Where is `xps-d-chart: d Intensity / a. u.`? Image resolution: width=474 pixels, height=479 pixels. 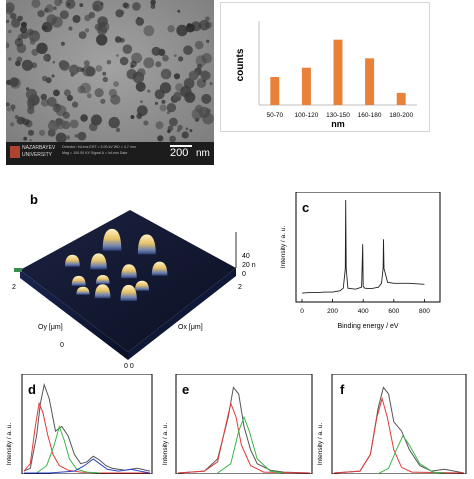
xps-d-chart: d Intensity / a. u. is located at coordinates (79, 424).